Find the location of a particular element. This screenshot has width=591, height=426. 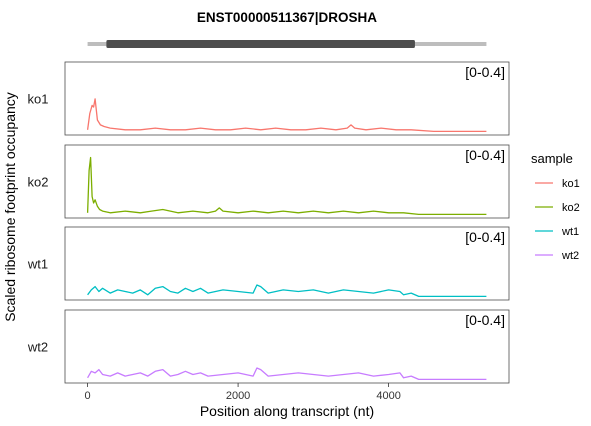

panel-wt1: [0-0.4] wt1 is located at coordinates (268, 263).